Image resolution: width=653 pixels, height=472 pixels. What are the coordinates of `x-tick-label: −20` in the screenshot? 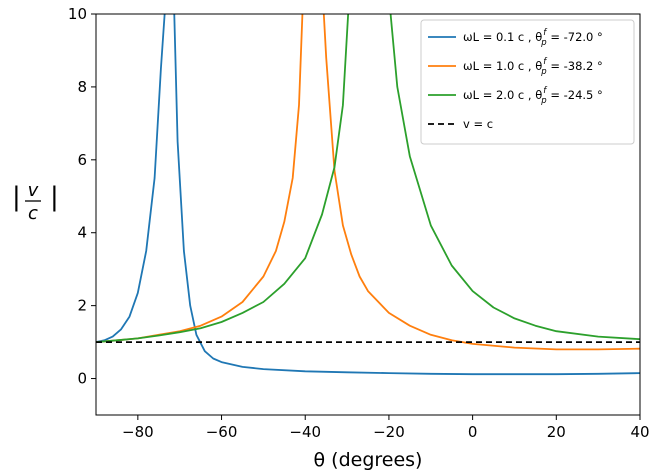 It's located at (389, 432).